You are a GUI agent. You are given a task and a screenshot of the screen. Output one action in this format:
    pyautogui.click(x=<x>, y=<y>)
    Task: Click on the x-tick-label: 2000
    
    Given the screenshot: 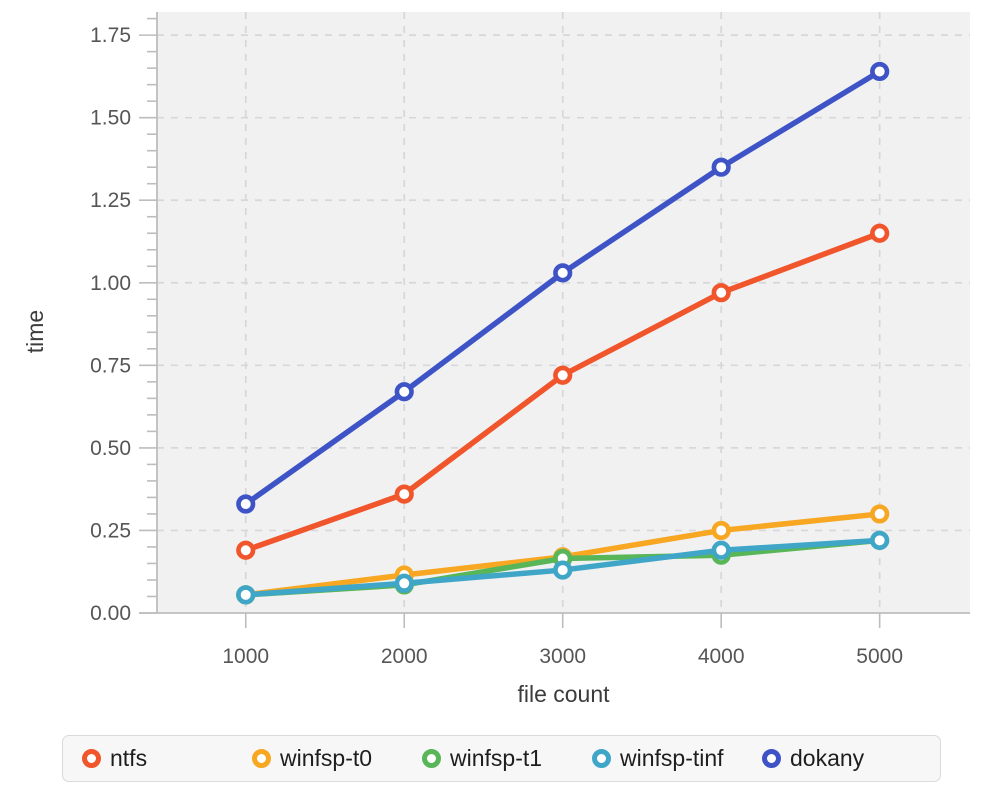 What is the action you would take?
    pyautogui.click(x=404, y=656)
    